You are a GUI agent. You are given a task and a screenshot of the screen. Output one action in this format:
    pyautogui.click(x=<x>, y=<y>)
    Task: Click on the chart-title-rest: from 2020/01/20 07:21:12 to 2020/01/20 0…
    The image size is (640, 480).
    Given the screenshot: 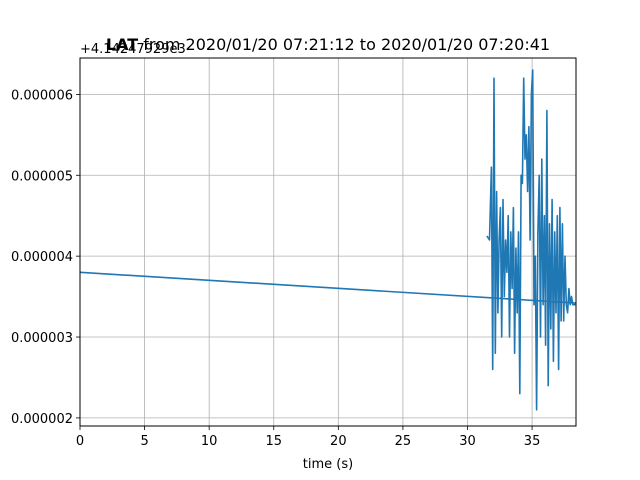 What is the action you would take?
    pyautogui.click(x=344, y=44)
    